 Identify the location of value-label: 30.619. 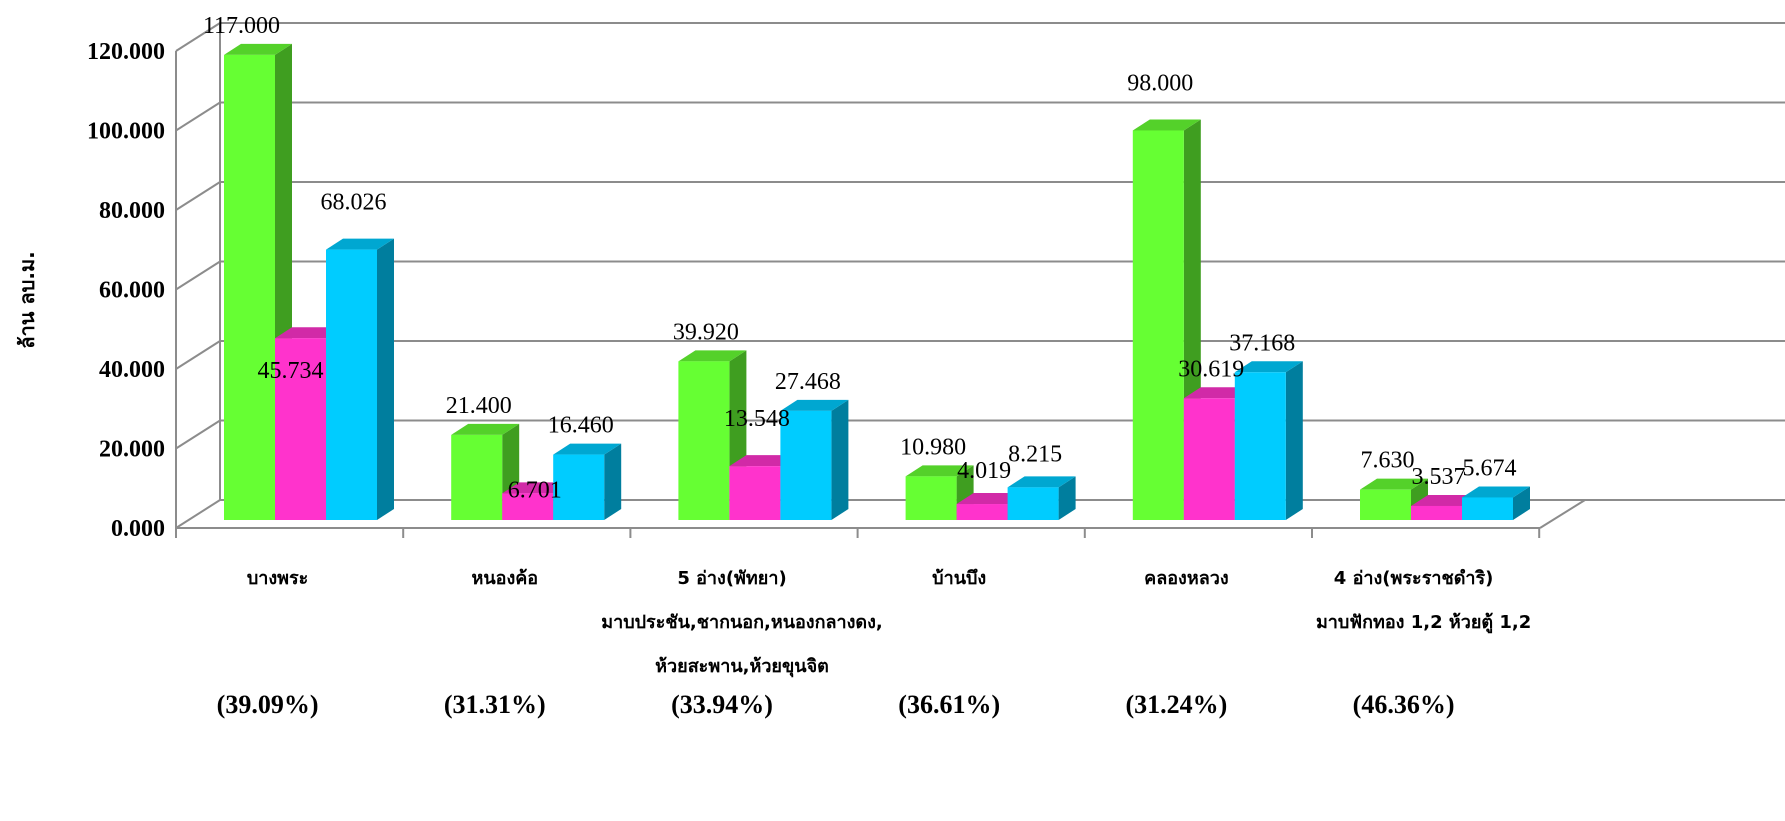
(1211, 369).